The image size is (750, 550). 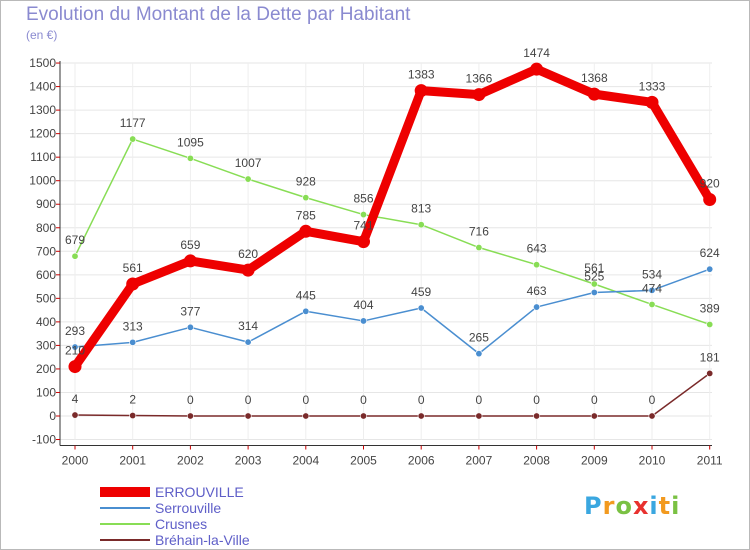 I want to click on data-label: 813, so click(x=421, y=209).